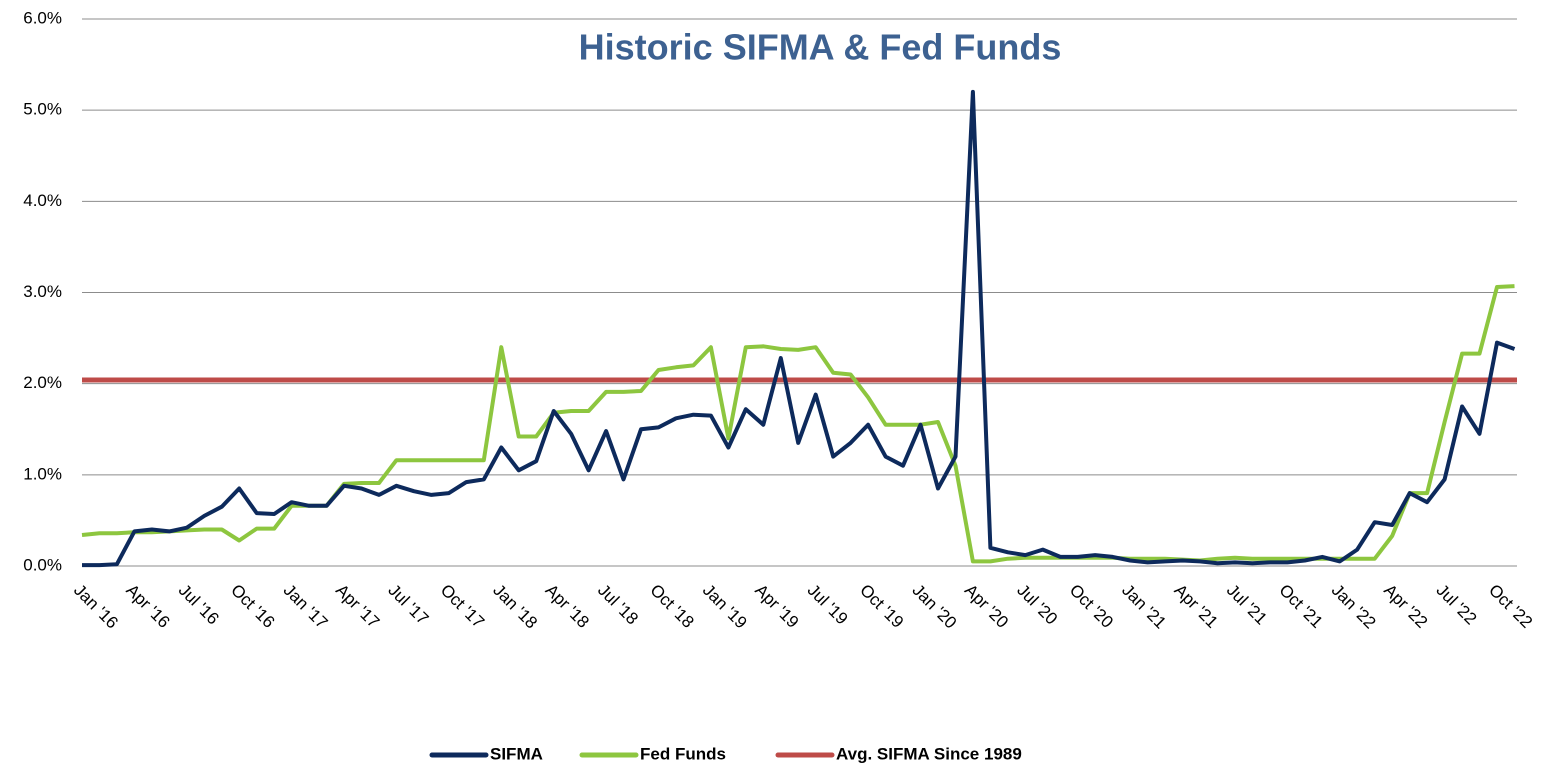 The image size is (1560, 771). What do you see at coordinates (96, 607) in the screenshot?
I see `x-tick-label: Jan '16` at bounding box center [96, 607].